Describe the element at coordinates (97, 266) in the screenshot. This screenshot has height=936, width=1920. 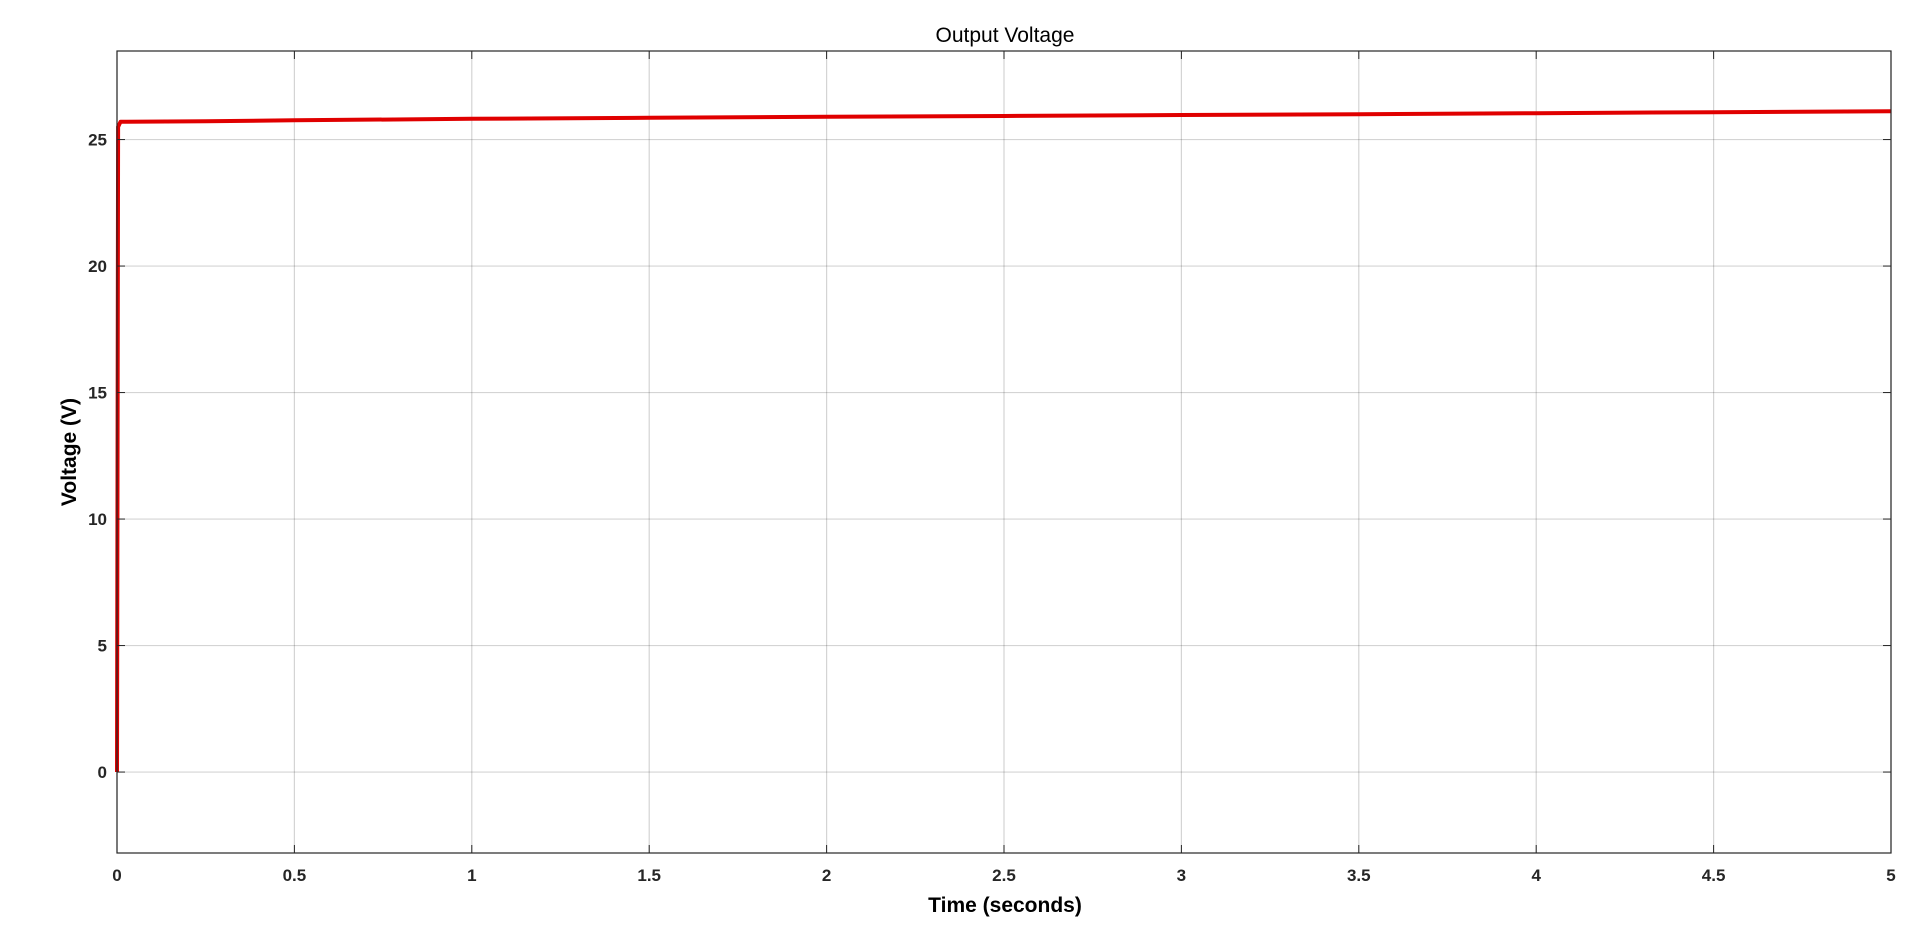
I see `y-tick-label: 20` at that location.